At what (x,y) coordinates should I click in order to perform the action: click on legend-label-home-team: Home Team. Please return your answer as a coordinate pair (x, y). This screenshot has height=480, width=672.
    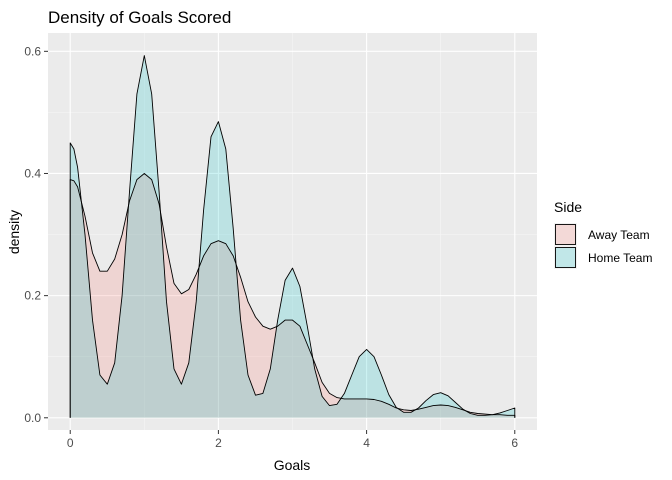
    Looking at the image, I should click on (620, 258).